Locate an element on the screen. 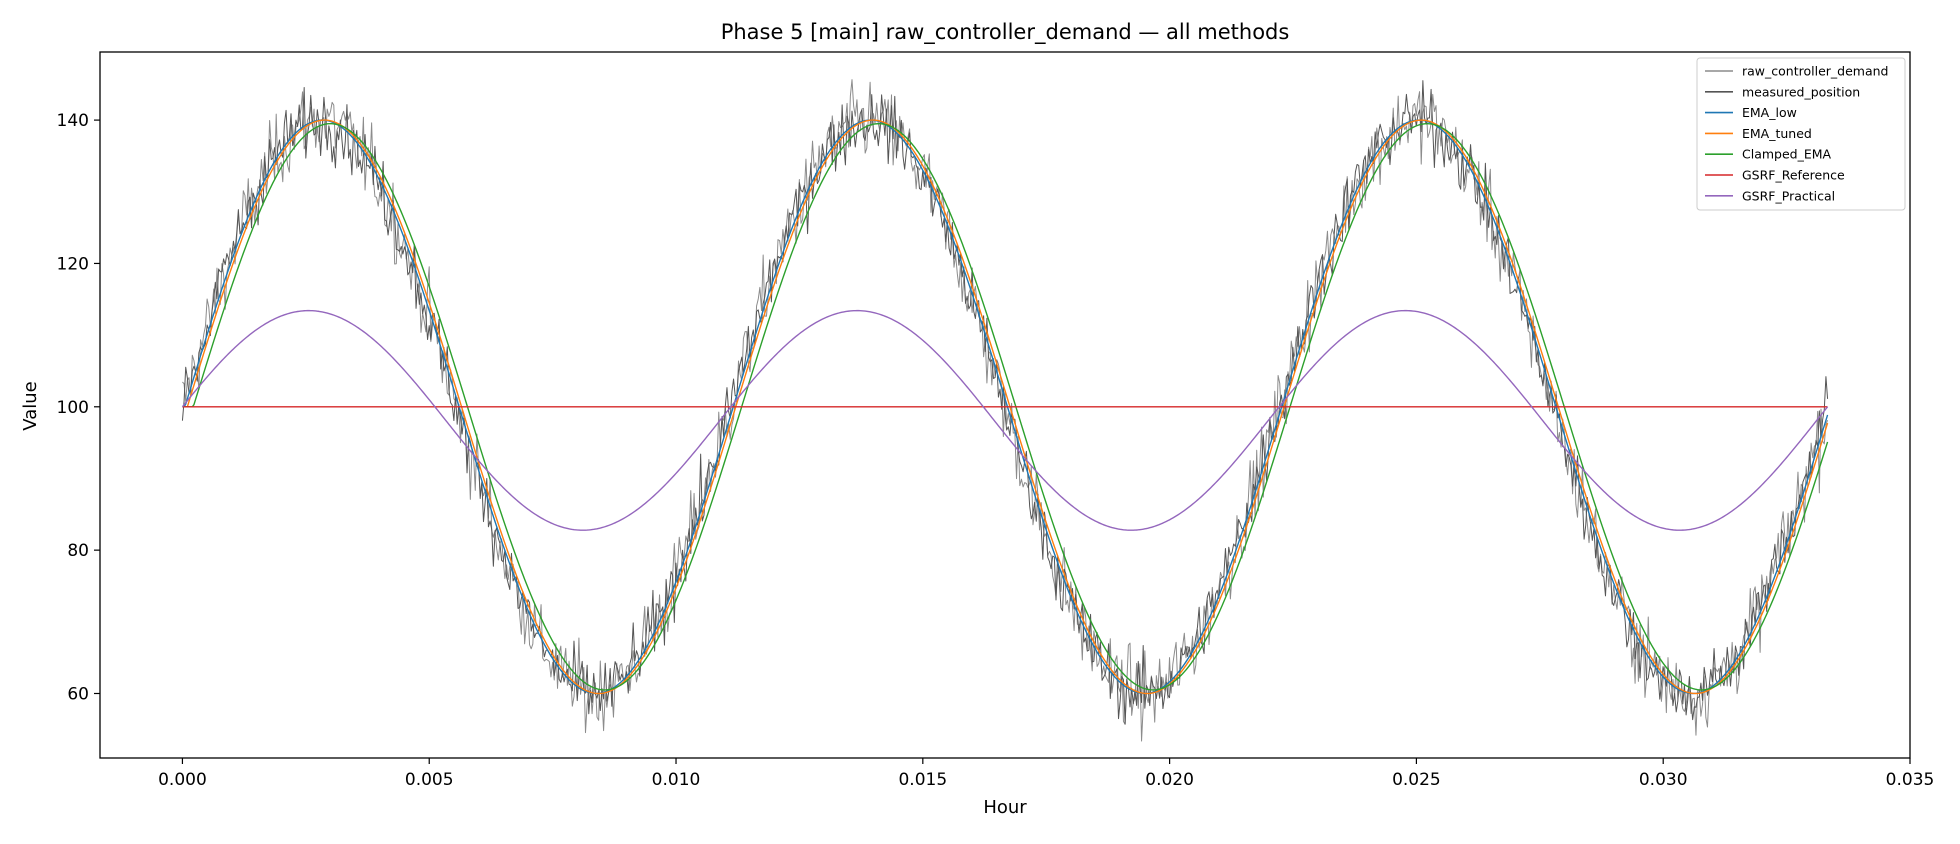 This screenshot has height=844, width=1960. x-tick-label: 0.035 is located at coordinates (1910, 780).